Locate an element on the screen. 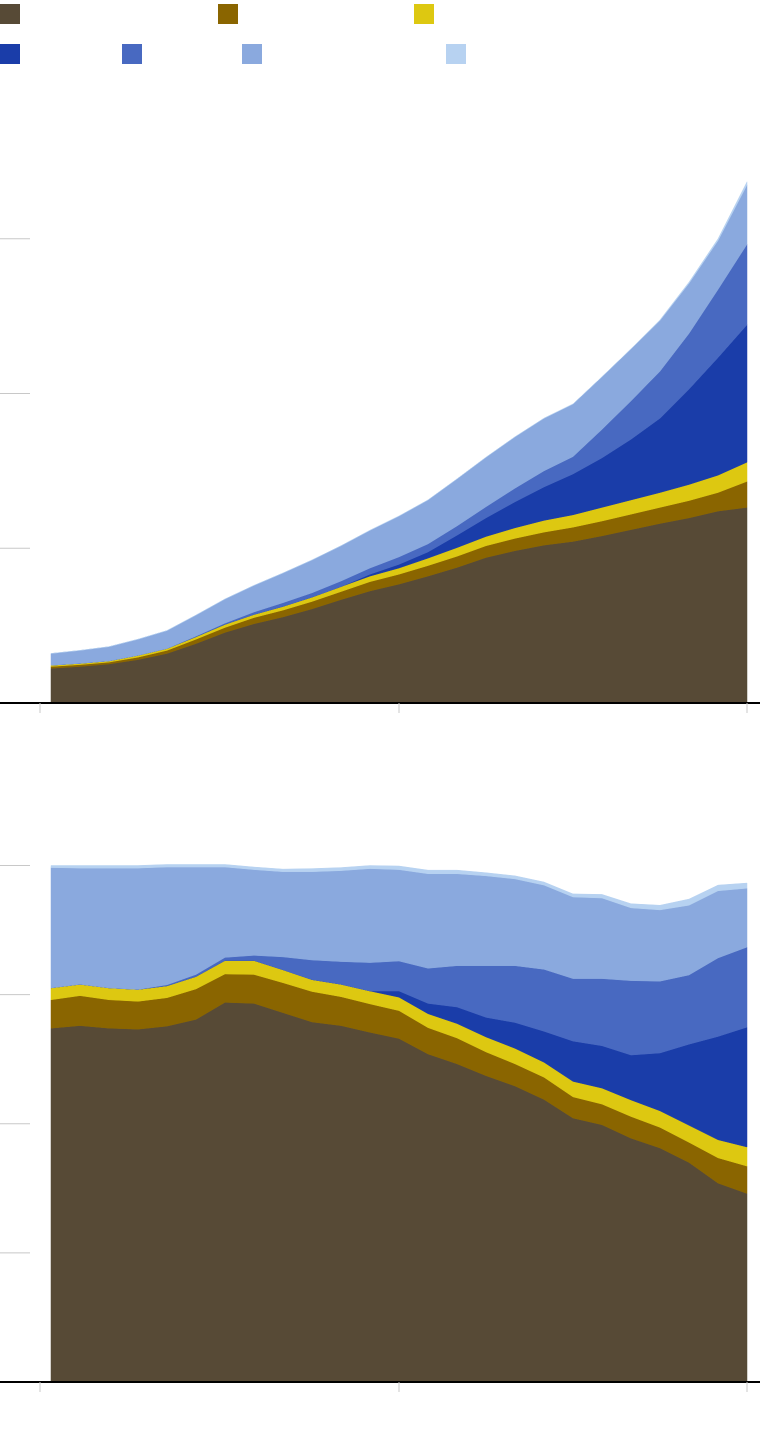 The width and height of the screenshot is (760, 1444). legend is located at coordinates (380, 40).